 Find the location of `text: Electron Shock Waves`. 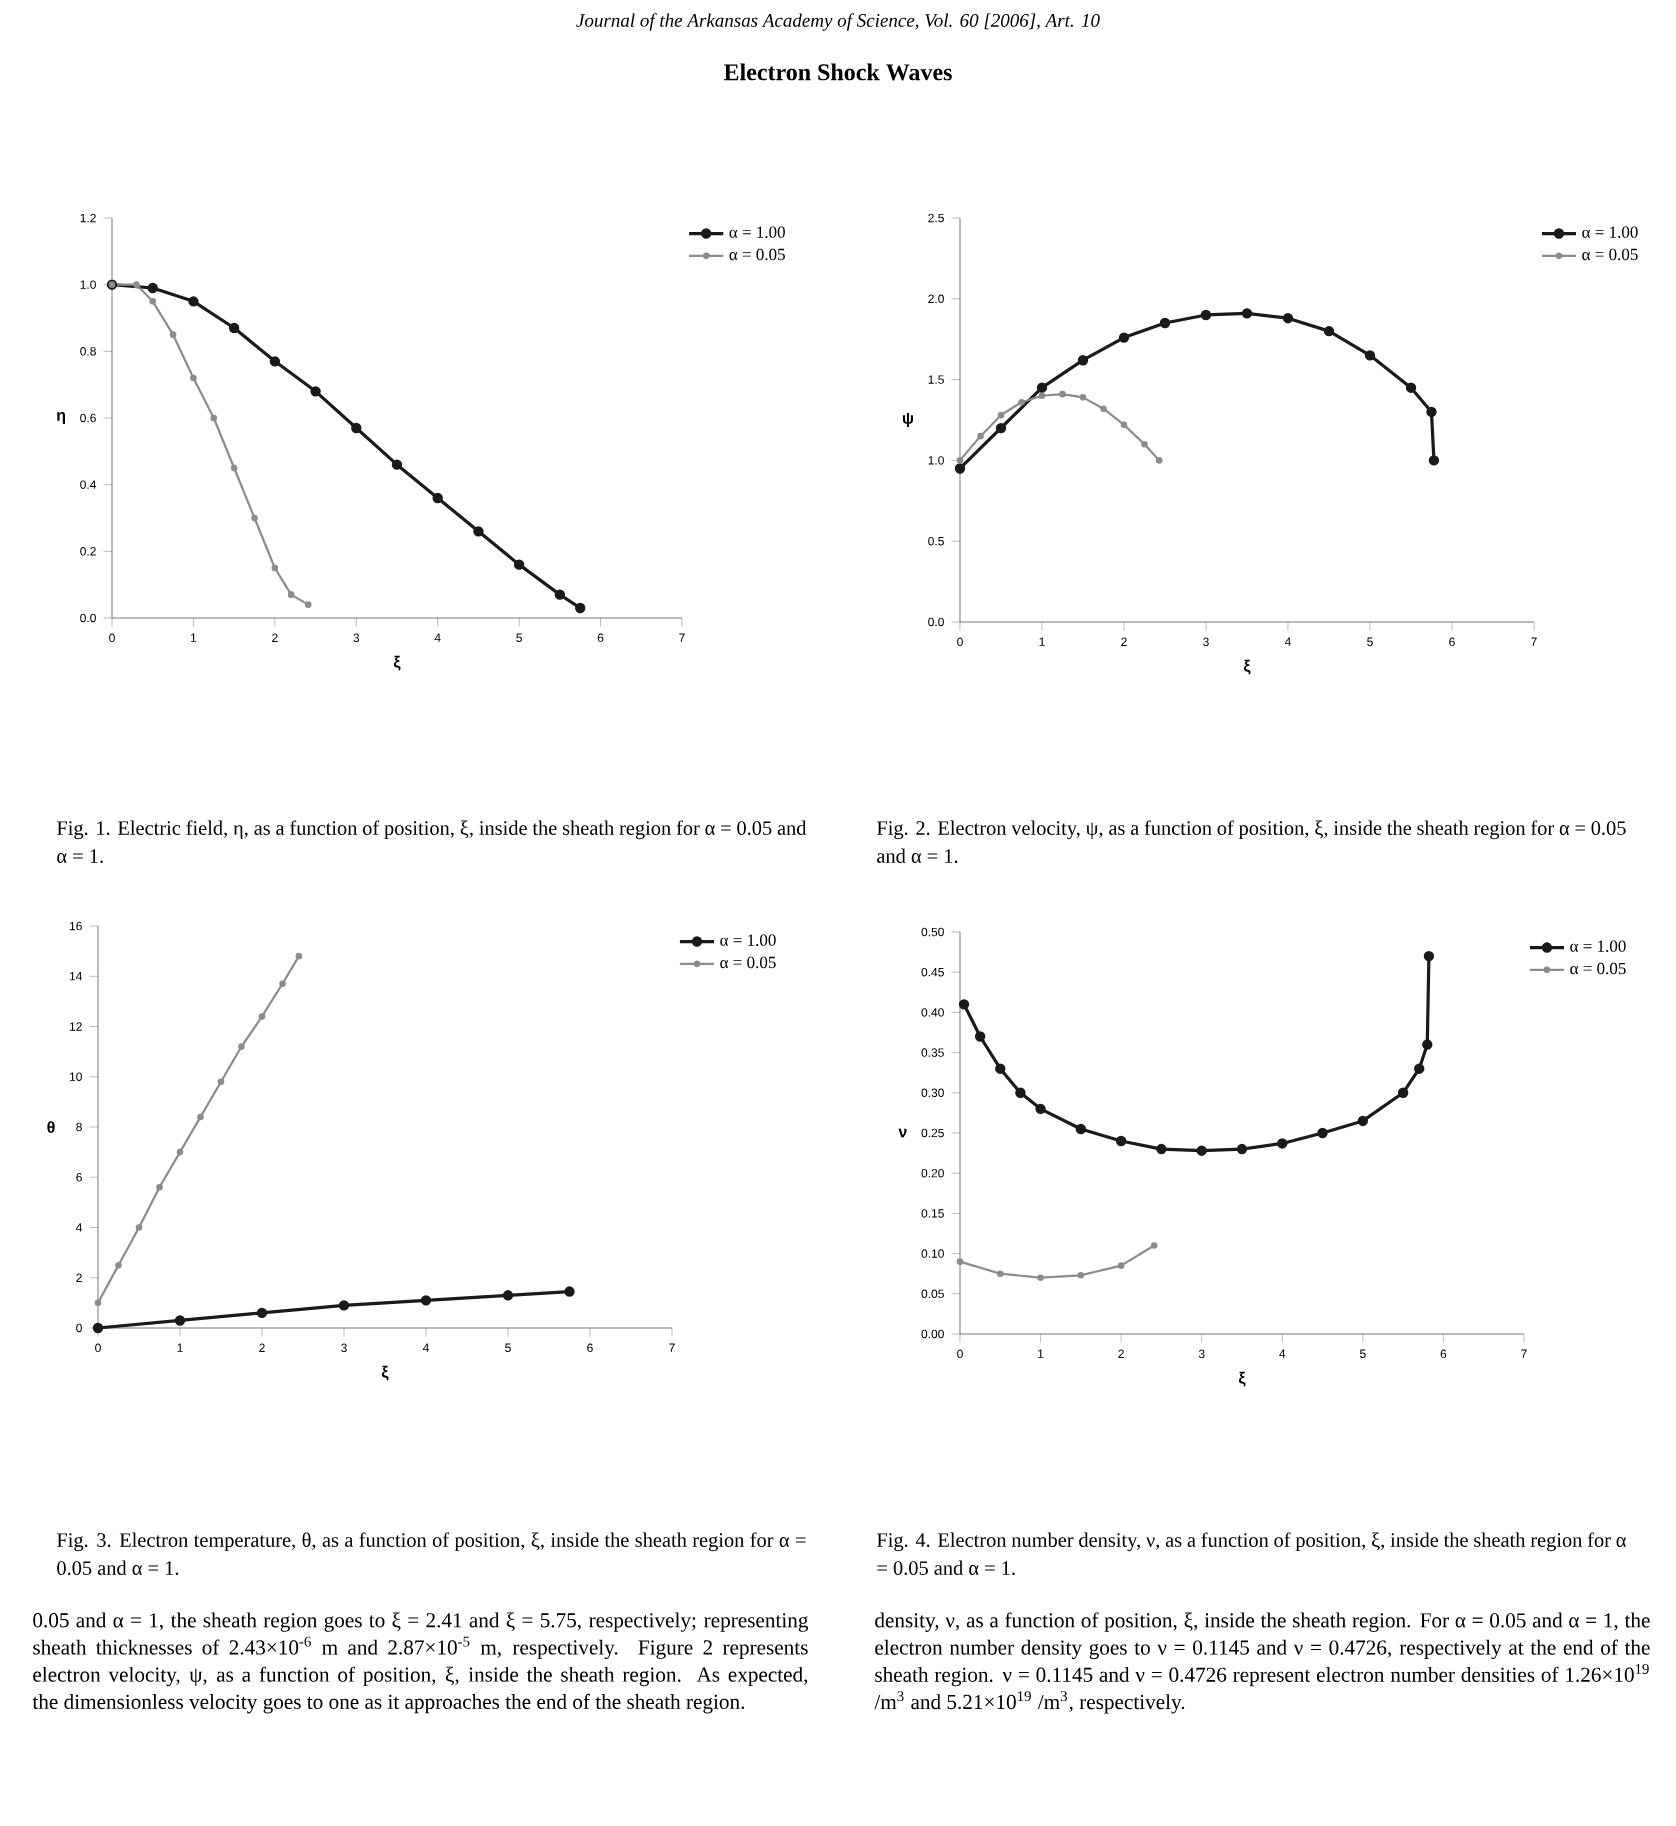

text: Electron Shock Waves is located at coordinates (837, 72).